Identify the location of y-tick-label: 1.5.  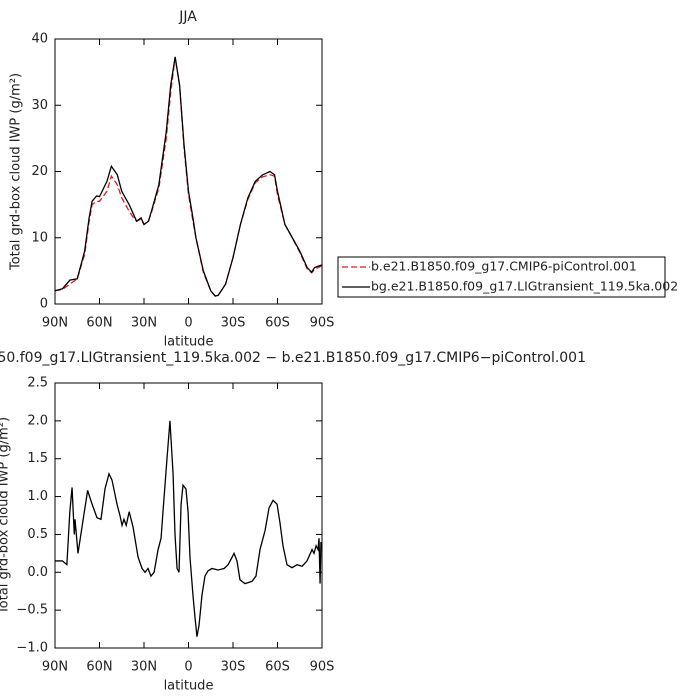
(37, 458).